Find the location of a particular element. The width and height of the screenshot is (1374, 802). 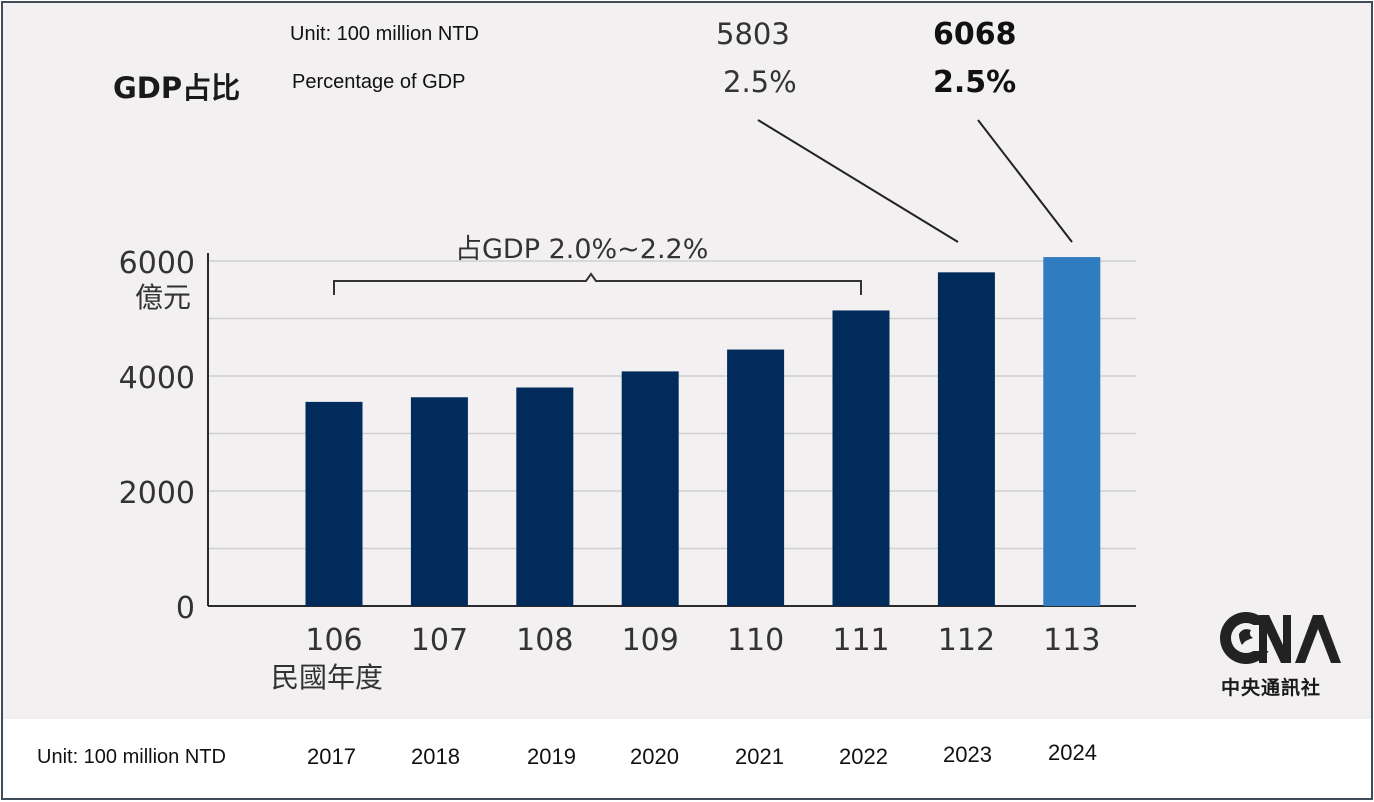

x-tick-label: 107 is located at coordinates (439, 640).